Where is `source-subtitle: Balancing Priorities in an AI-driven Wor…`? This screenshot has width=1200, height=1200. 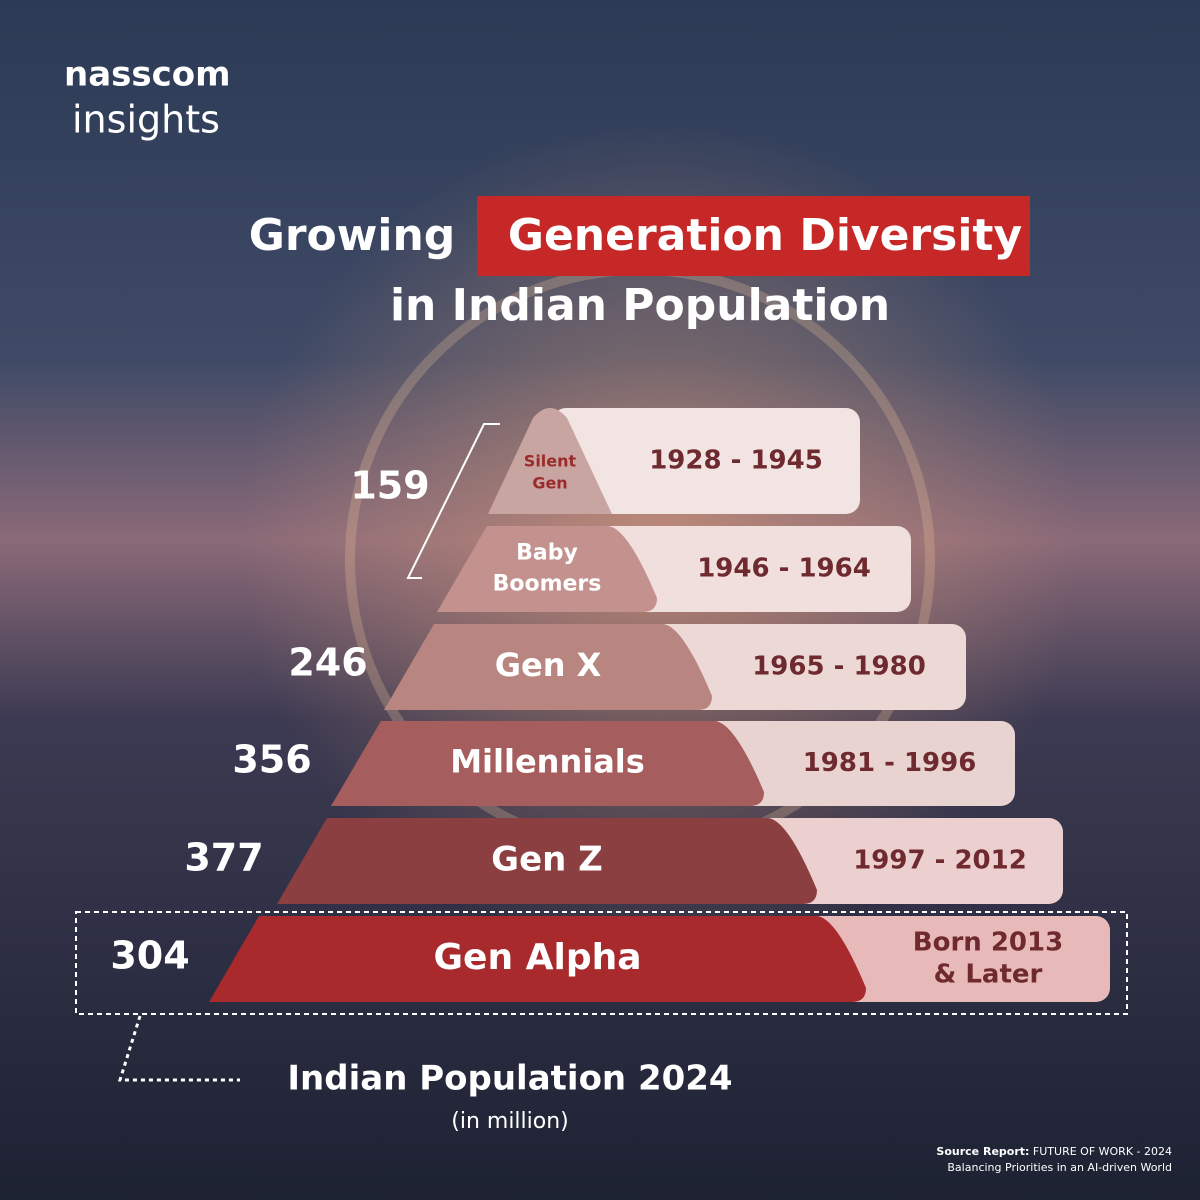
source-subtitle: Balancing Priorities in an AI-driven Wor… is located at coordinates (1059, 1167).